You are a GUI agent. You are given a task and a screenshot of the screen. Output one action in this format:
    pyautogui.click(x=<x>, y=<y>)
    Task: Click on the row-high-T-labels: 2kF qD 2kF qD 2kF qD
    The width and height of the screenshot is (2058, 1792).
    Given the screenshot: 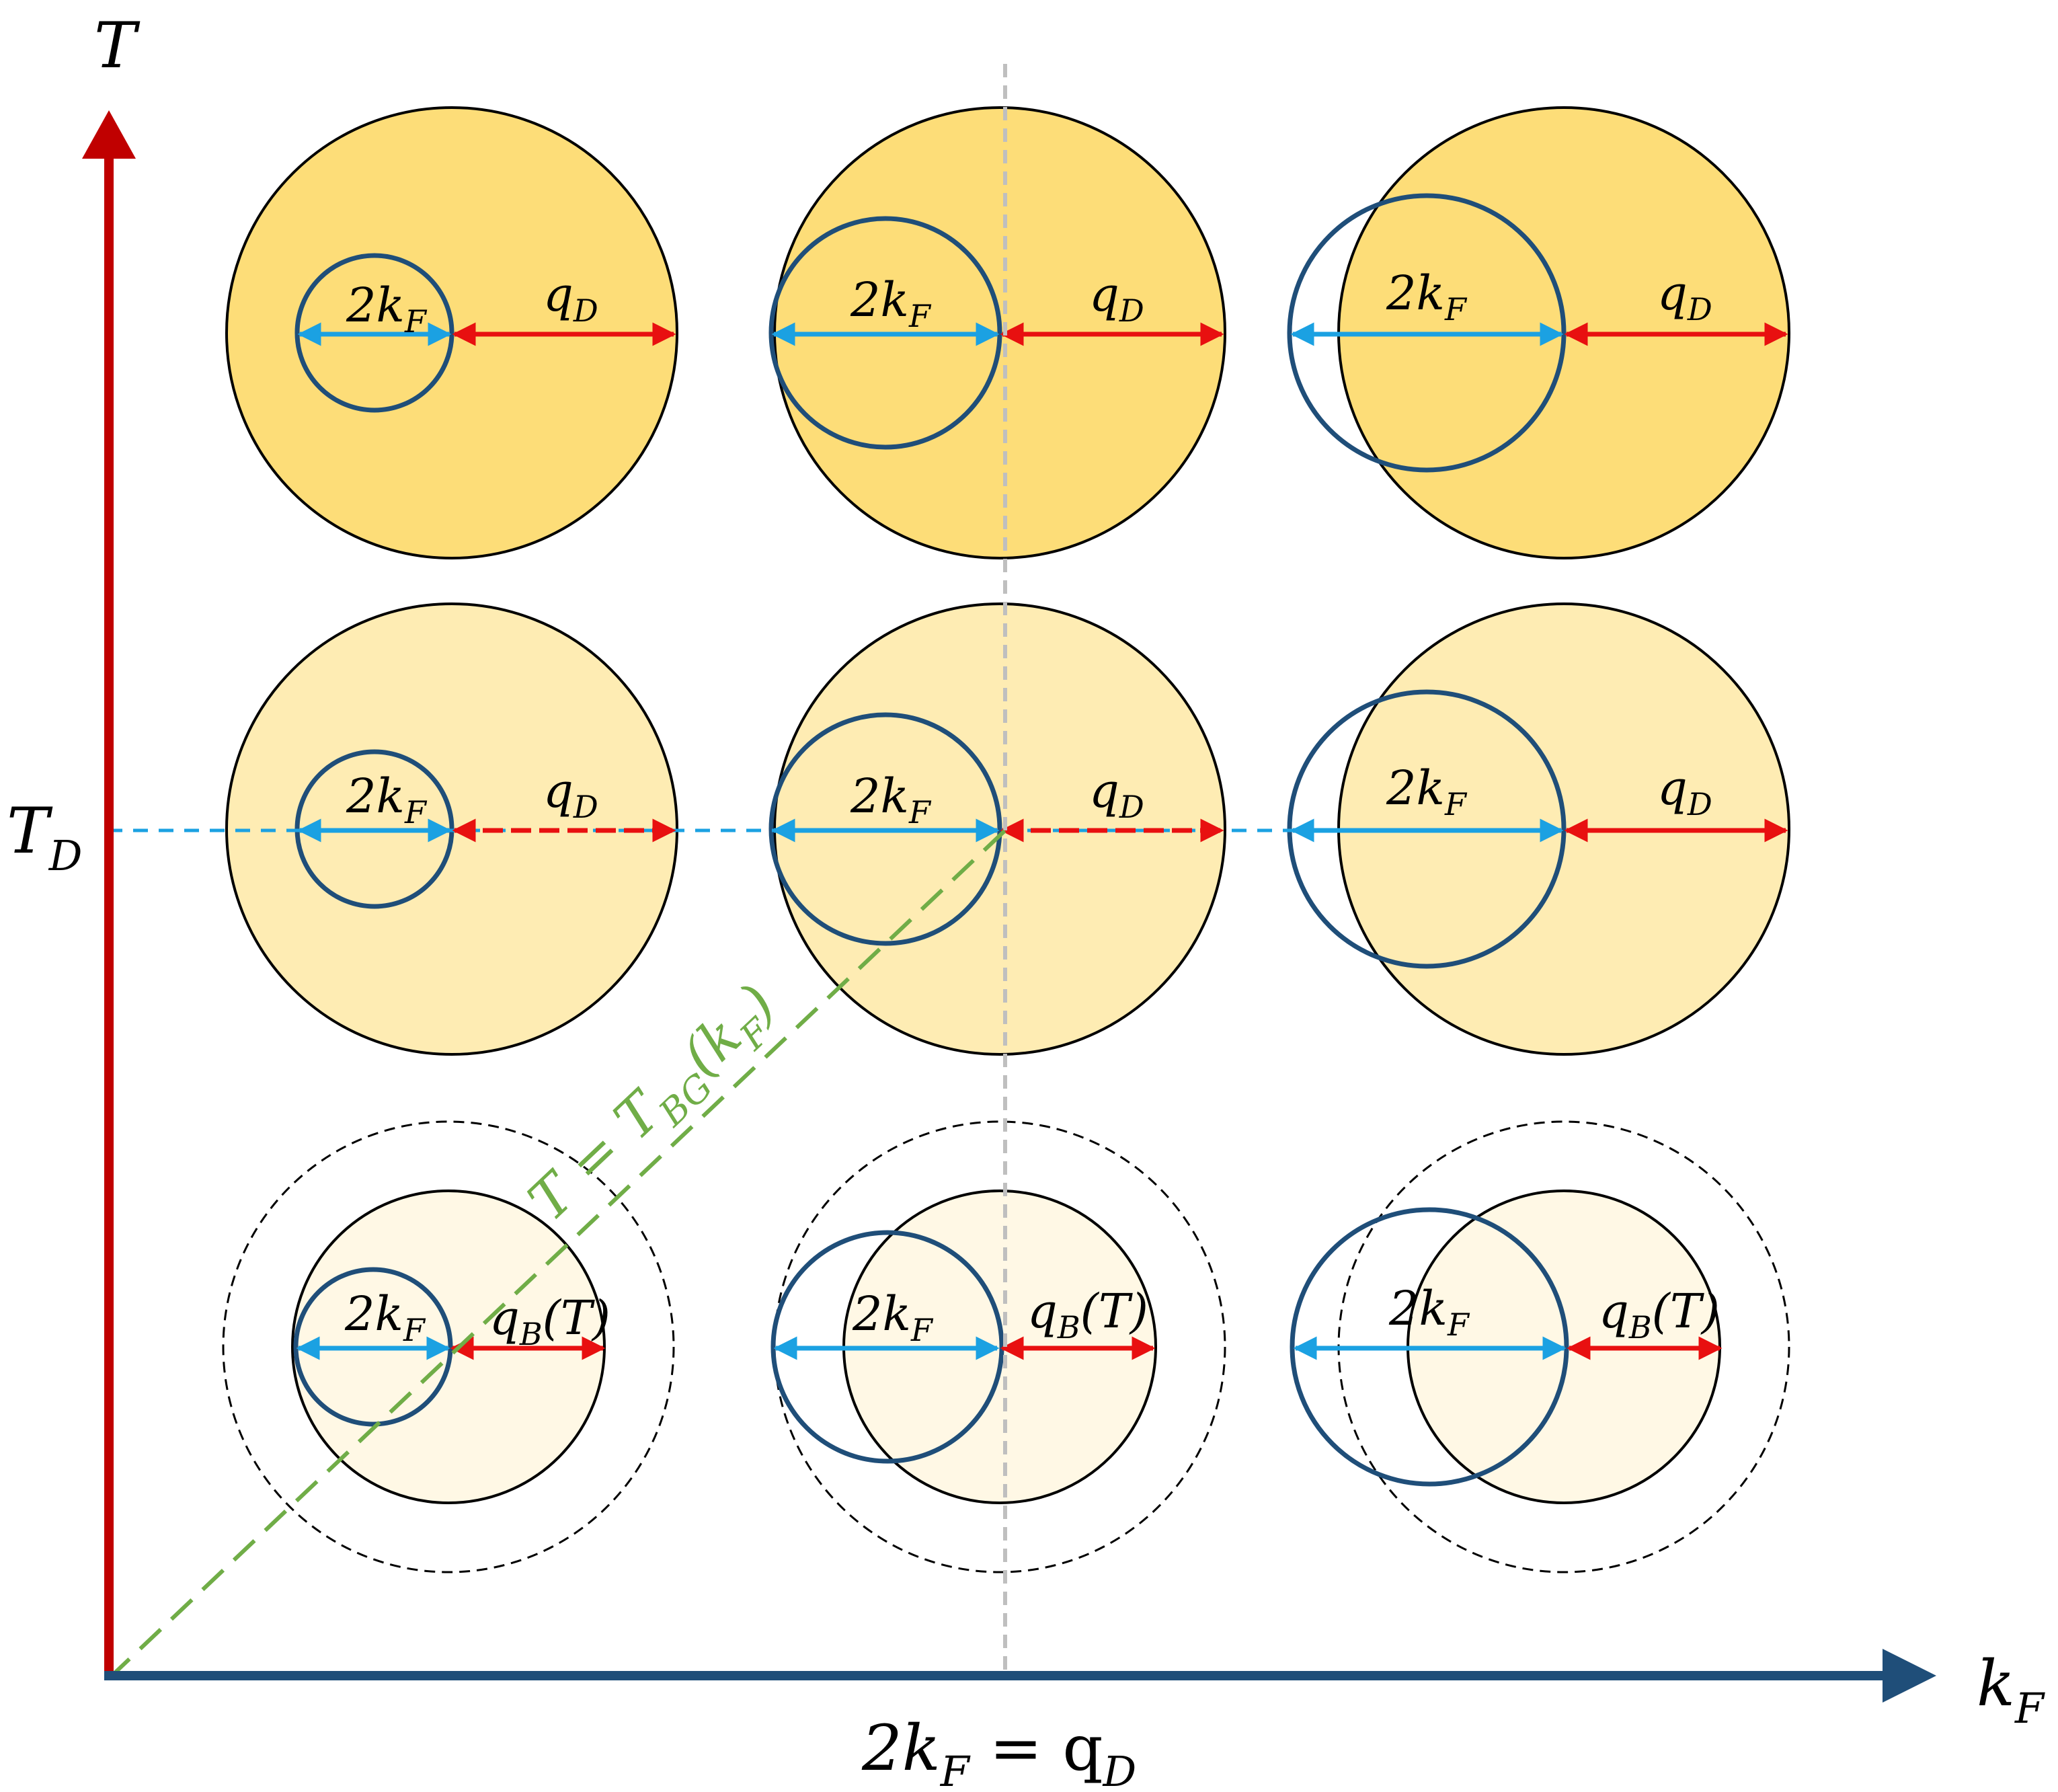 What is the action you would take?
    pyautogui.click(x=1029, y=303)
    